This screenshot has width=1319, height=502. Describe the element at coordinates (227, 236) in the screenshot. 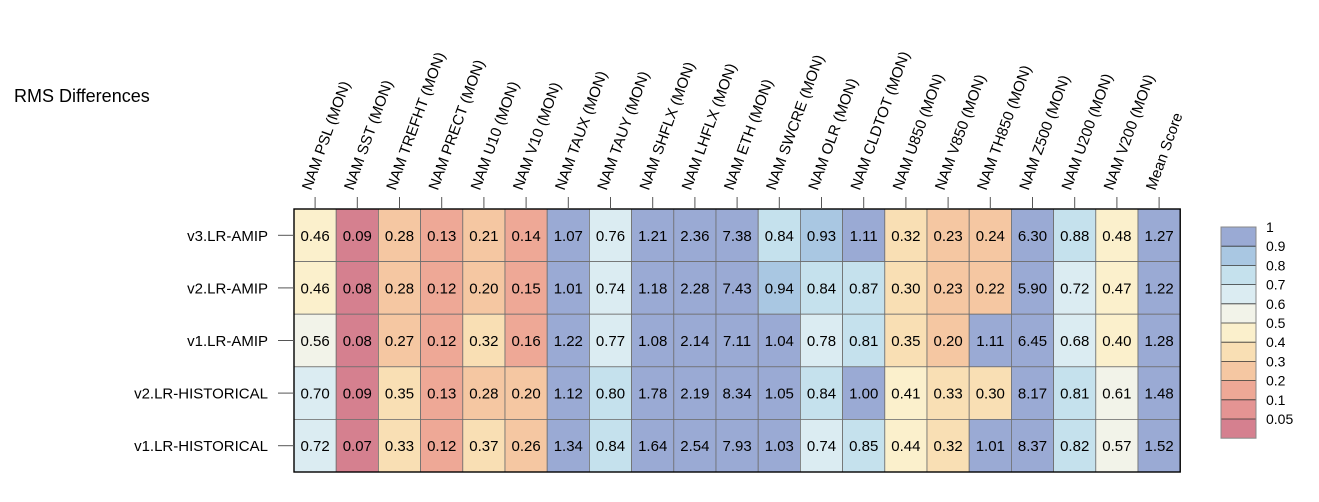

I see `row-label: v3.LR-AMIP` at that location.